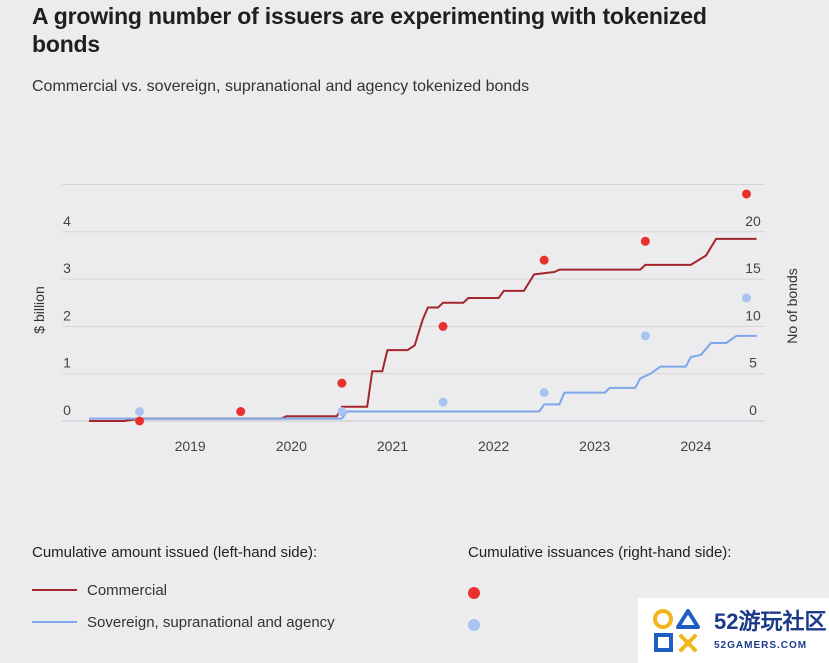 Image resolution: width=829 pixels, height=663 pixels. Describe the element at coordinates (474, 625) in the screenshot. I see `legend-dot-sovereign` at that location.